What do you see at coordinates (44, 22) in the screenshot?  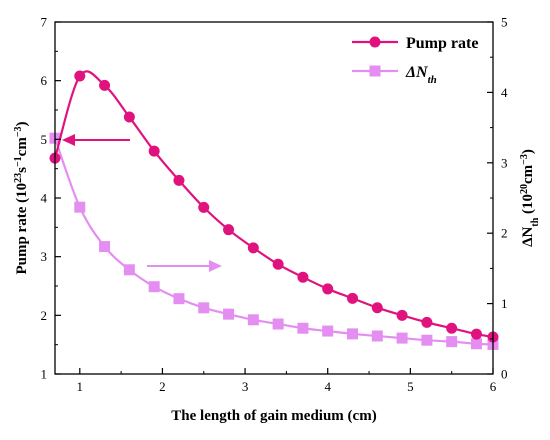 I see `y-left-tick-label: 7` at bounding box center [44, 22].